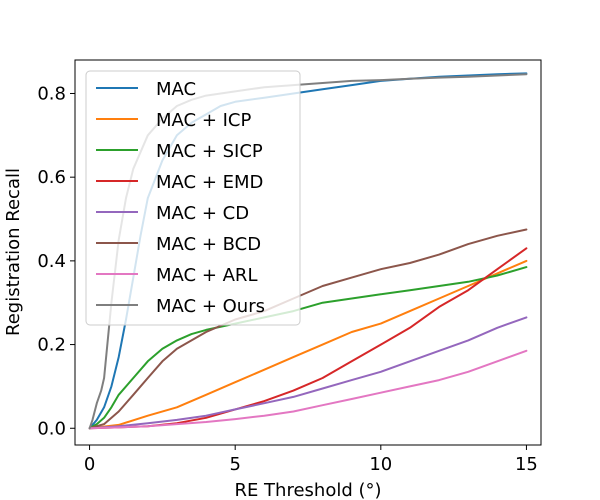 Image resolution: width=600 pixels, height=500 pixels. I want to click on x-tick-label: 0, so click(89, 464).